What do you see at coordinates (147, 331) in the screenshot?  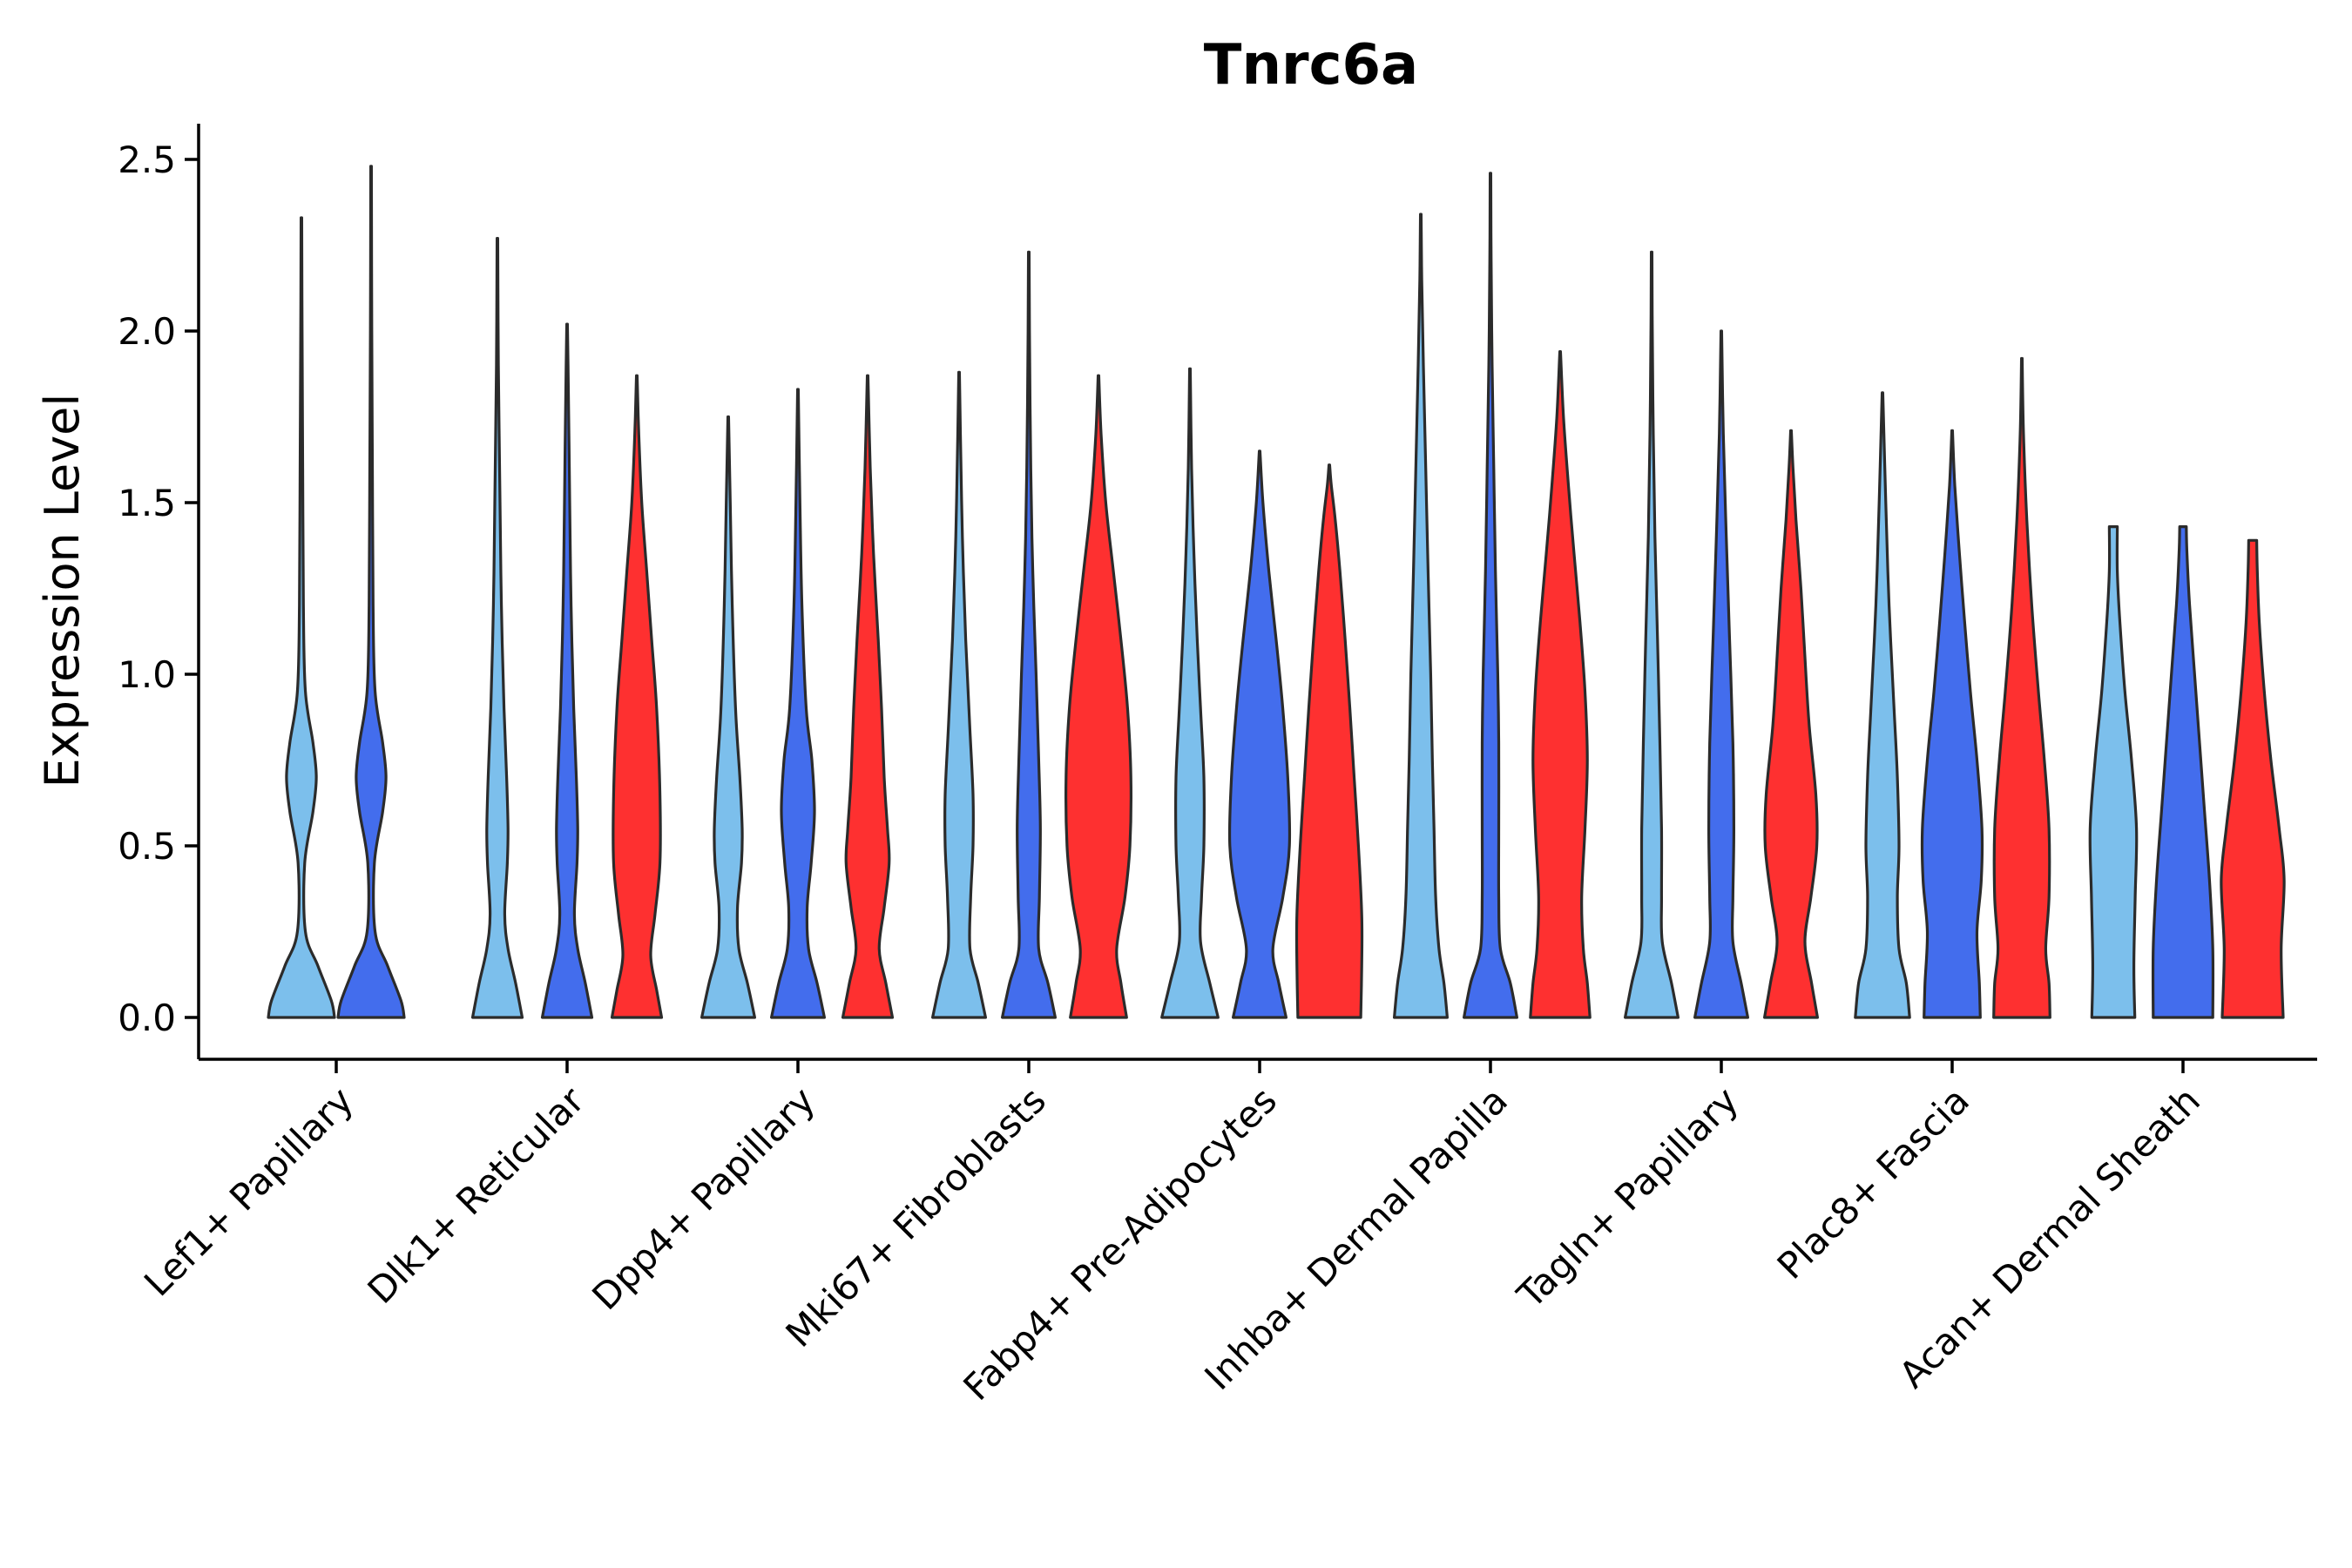 I see `y-tick-label: 2.0` at bounding box center [147, 331].